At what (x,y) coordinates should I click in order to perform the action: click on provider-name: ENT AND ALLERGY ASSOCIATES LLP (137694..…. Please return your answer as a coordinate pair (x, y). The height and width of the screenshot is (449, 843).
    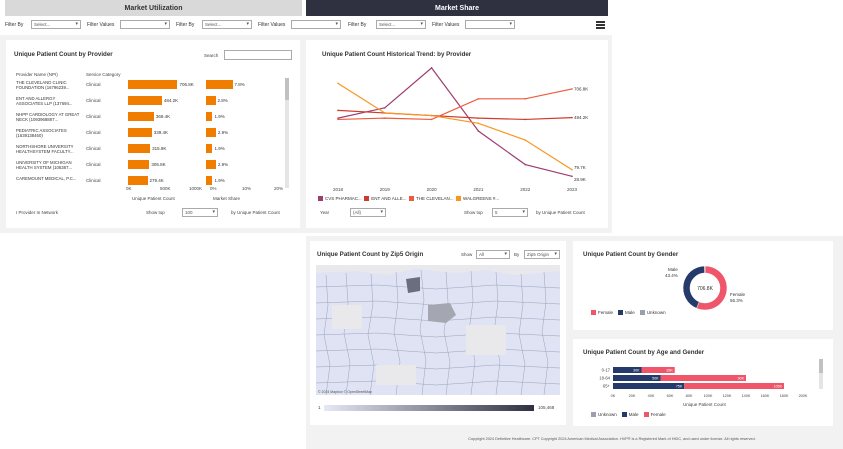
    Looking at the image, I should click on (44, 101).